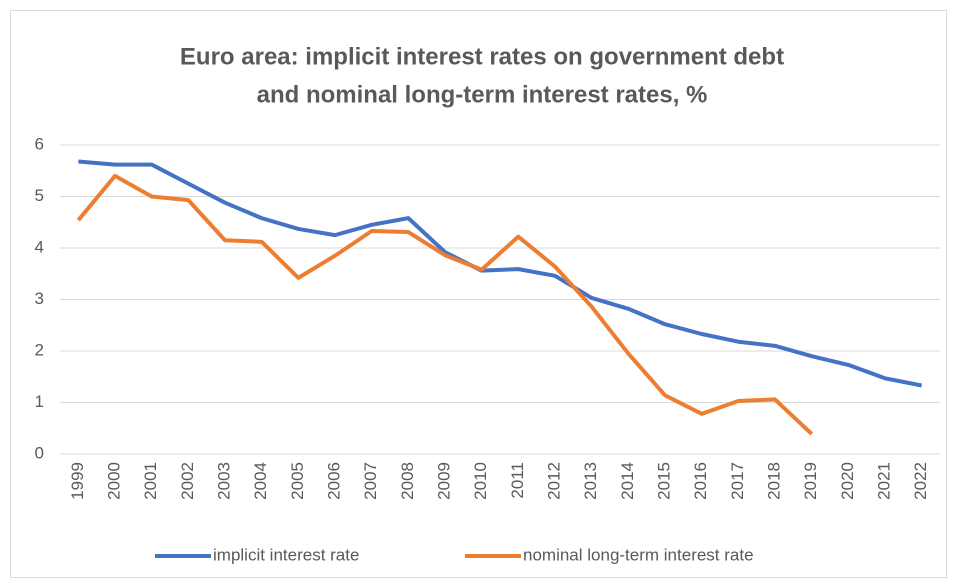 The height and width of the screenshot is (588, 957). I want to click on y-tick-label: 6, so click(39, 143).